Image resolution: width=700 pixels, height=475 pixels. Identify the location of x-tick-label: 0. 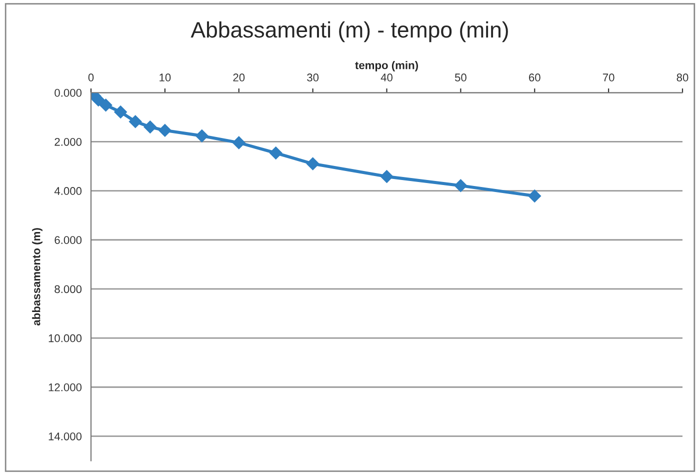
(91, 78).